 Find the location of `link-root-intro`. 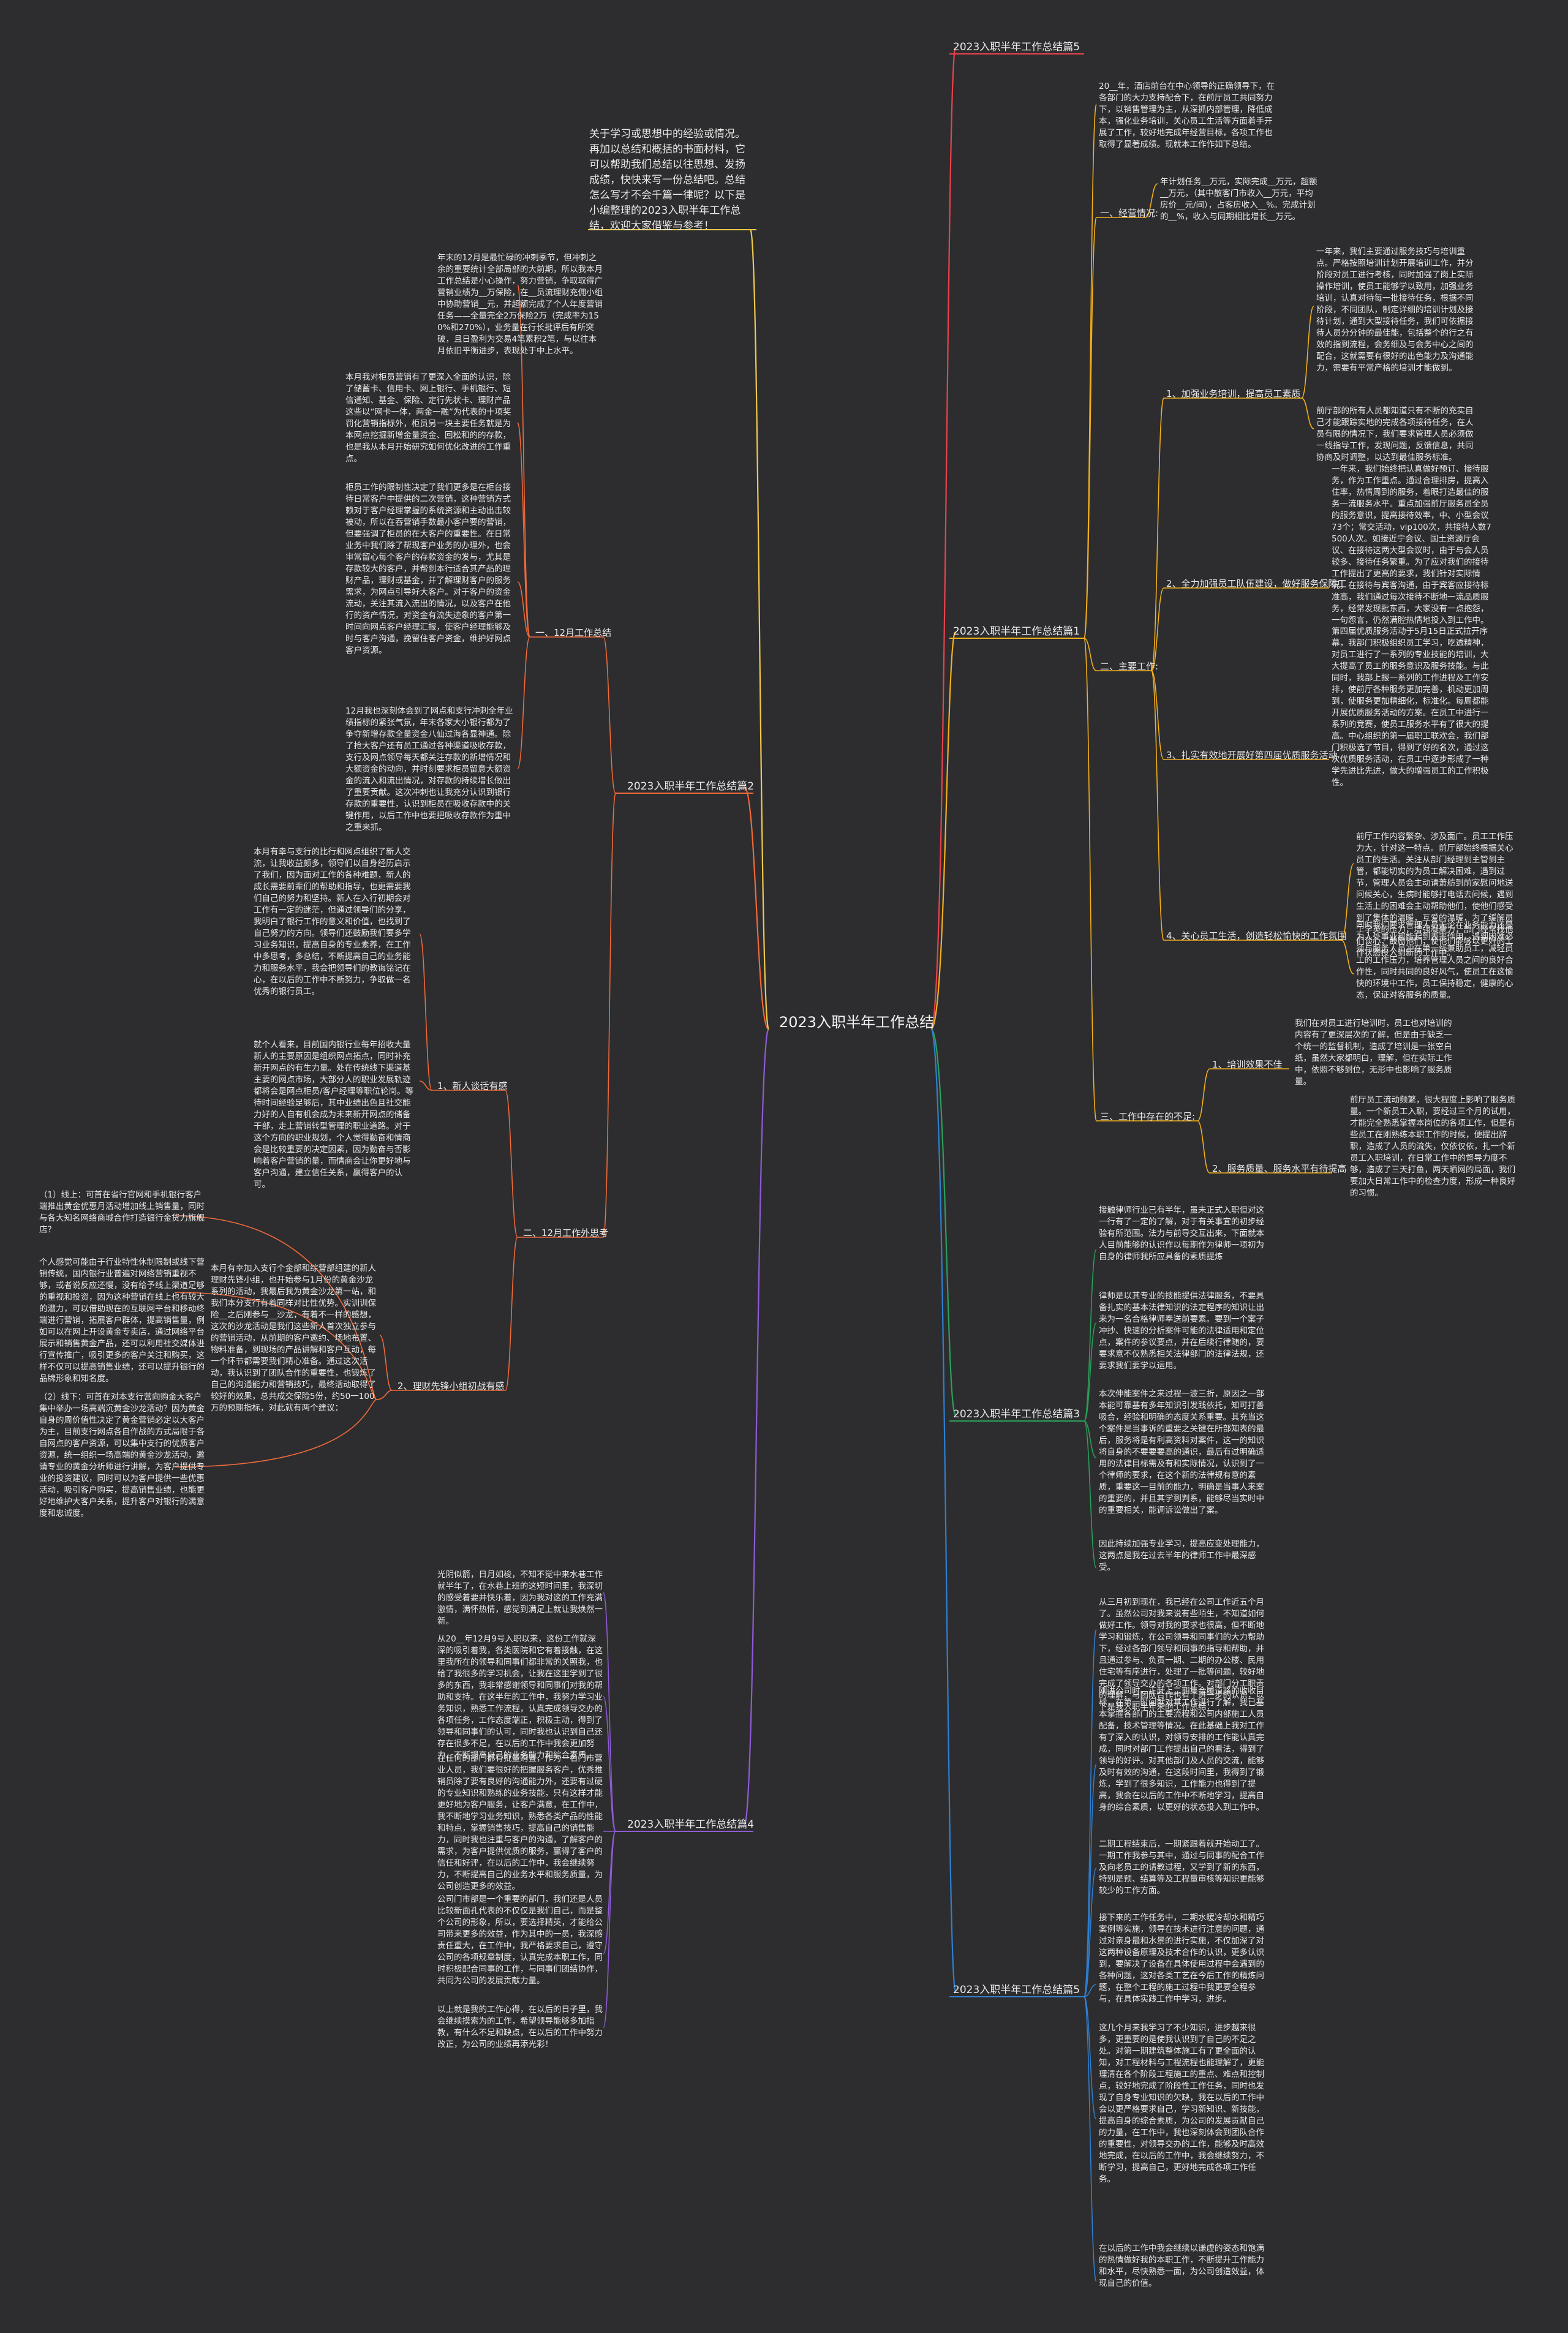

link-root-intro is located at coordinates (759, 629).